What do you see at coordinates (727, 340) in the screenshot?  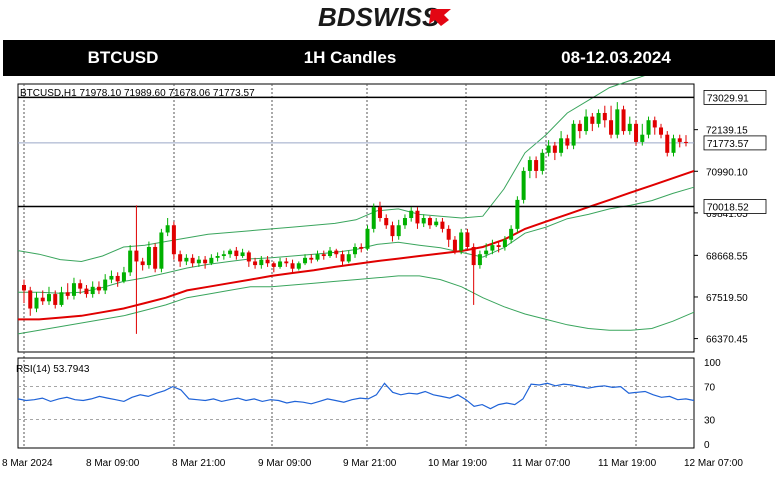 I see `price-tick-label: 66370.45` at bounding box center [727, 340].